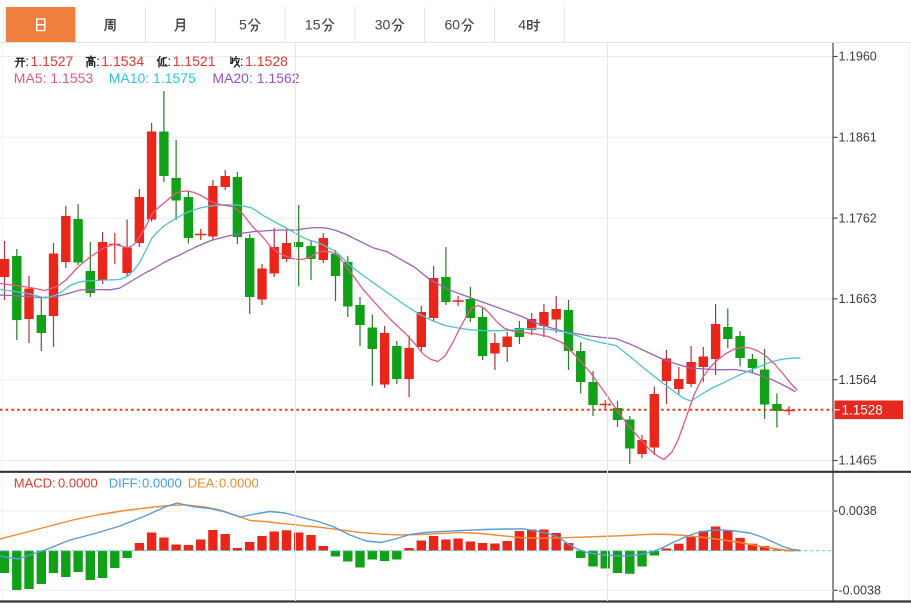 This screenshot has width=911, height=611. What do you see at coordinates (858, 218) in the screenshot?
I see `svg-text: 1.1762` at bounding box center [858, 218].